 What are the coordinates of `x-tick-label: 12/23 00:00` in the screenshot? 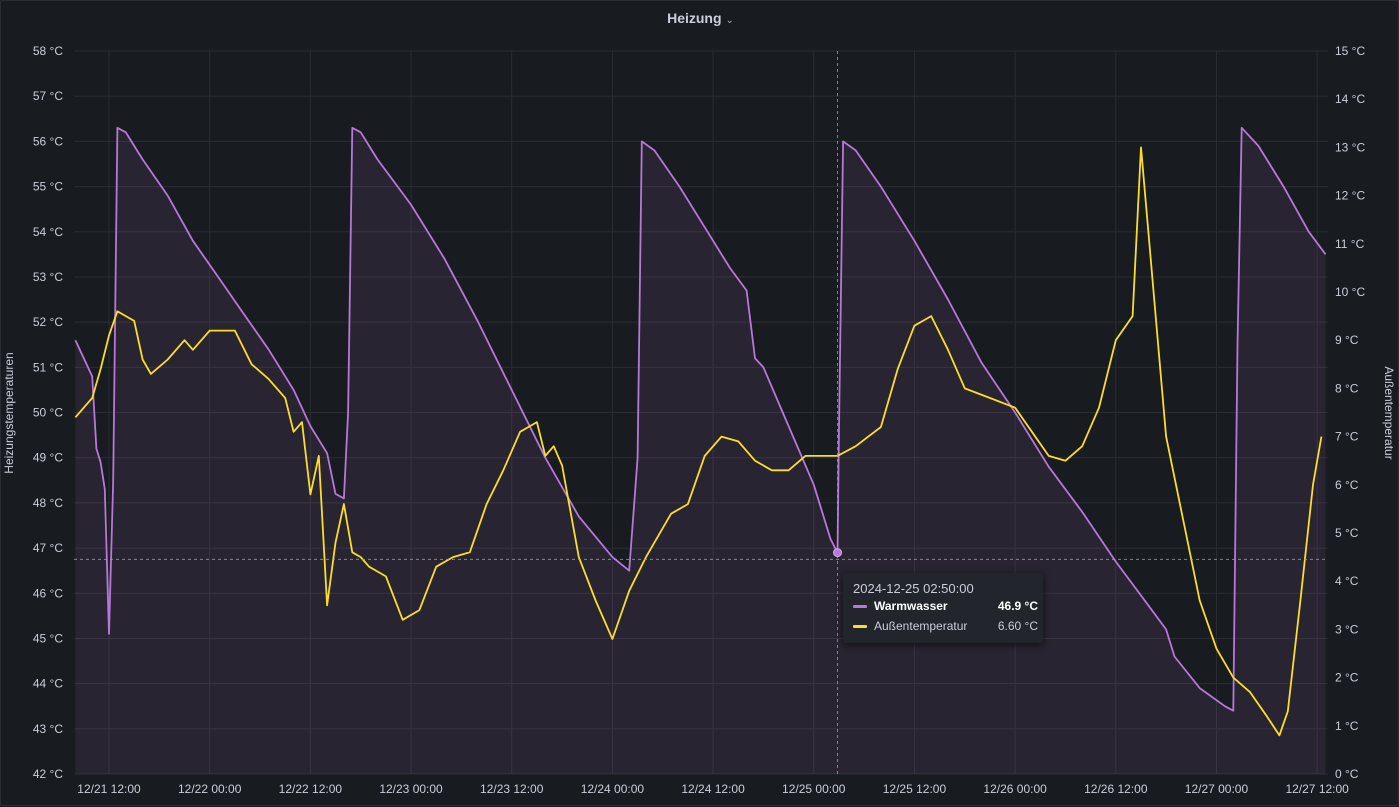 It's located at (411, 789).